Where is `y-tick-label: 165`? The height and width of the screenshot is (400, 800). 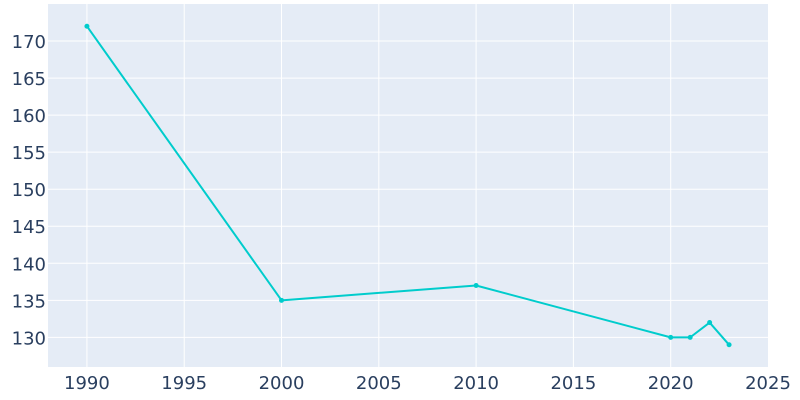 y-tick-label: 165 is located at coordinates (29, 79).